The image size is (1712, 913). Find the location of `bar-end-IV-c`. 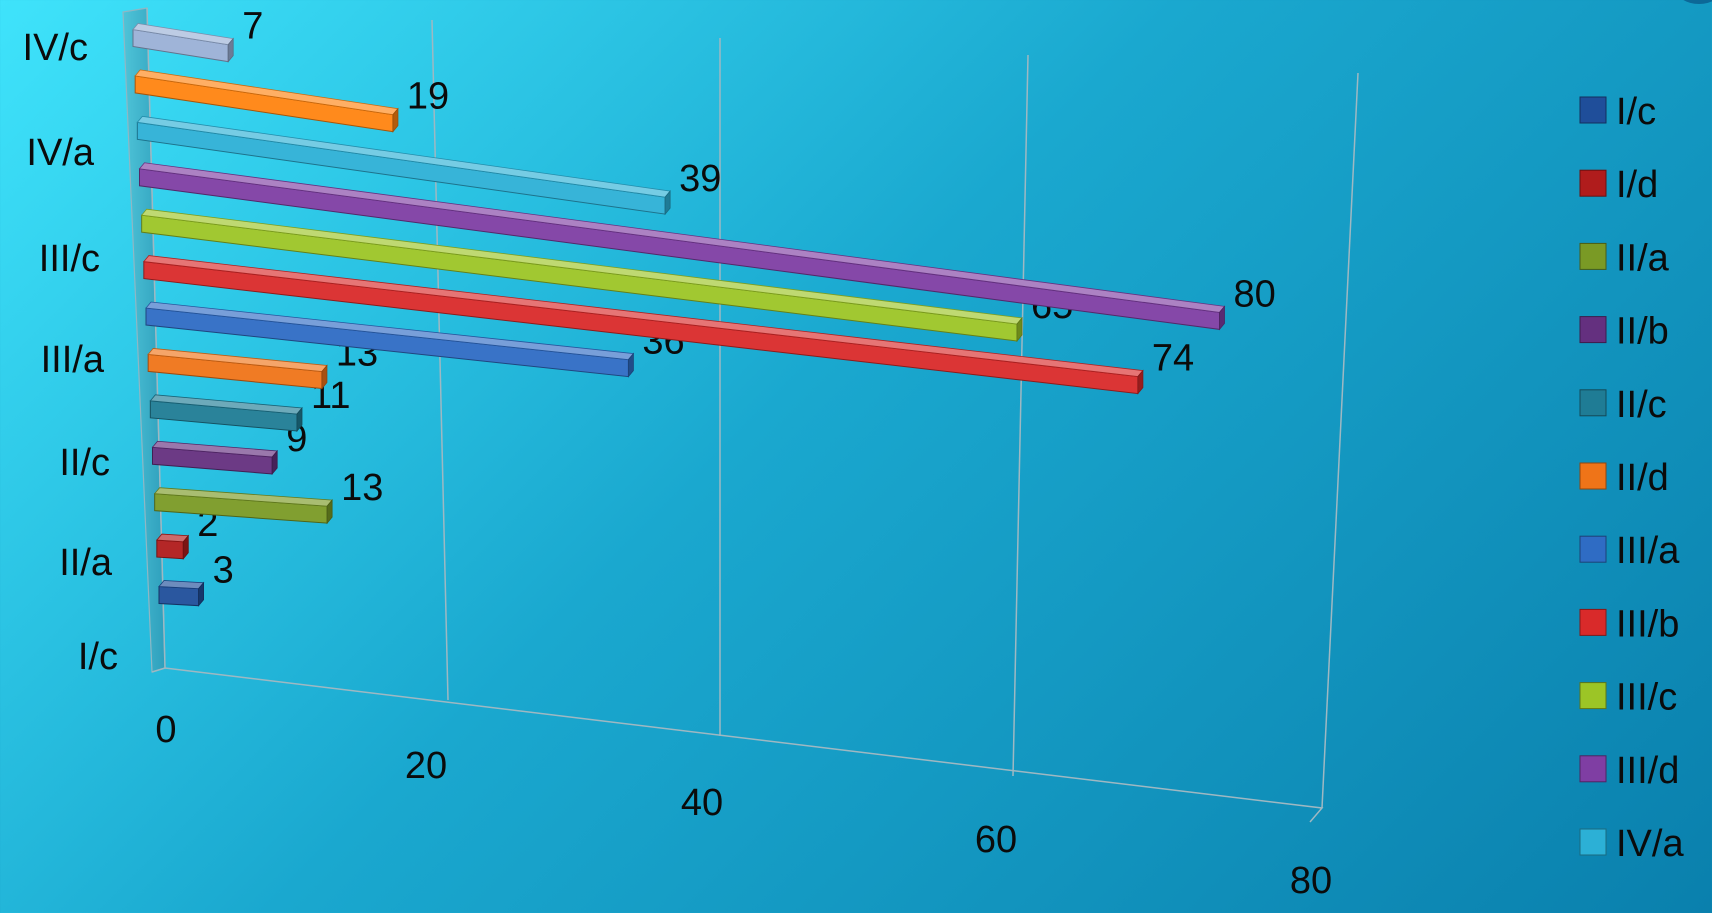

bar-end-IV-c is located at coordinates (230, 50).